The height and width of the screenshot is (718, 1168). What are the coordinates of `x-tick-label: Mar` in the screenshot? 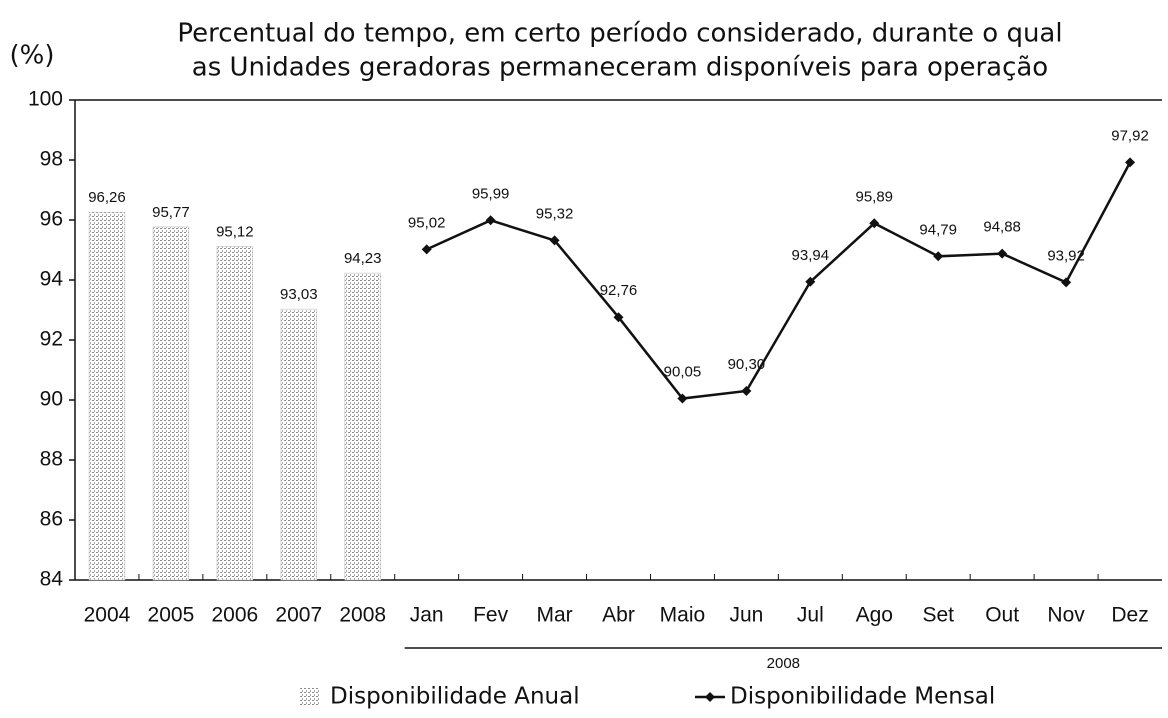 It's located at (554, 615).